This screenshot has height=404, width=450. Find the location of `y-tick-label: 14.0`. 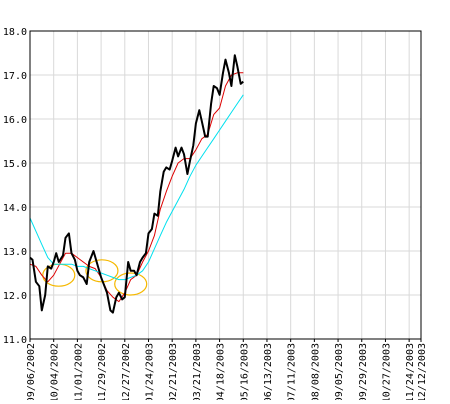

y-tick-label: 14.0 is located at coordinates (15, 208).